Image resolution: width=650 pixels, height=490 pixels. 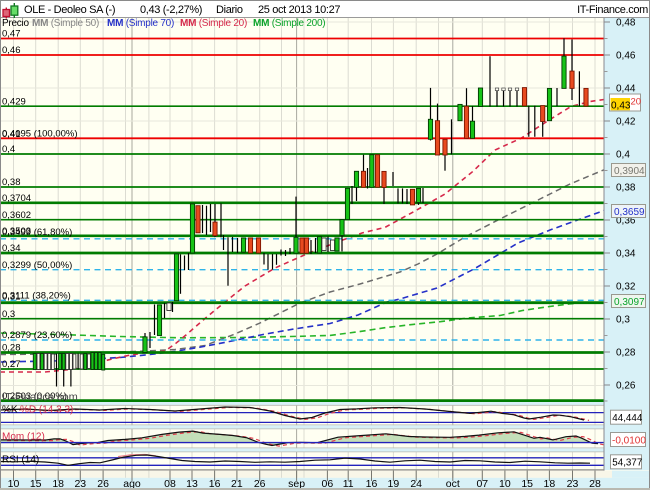 What do you see at coordinates (453, 484) in the screenshot?
I see `svg-text: oct` at bounding box center [453, 484].